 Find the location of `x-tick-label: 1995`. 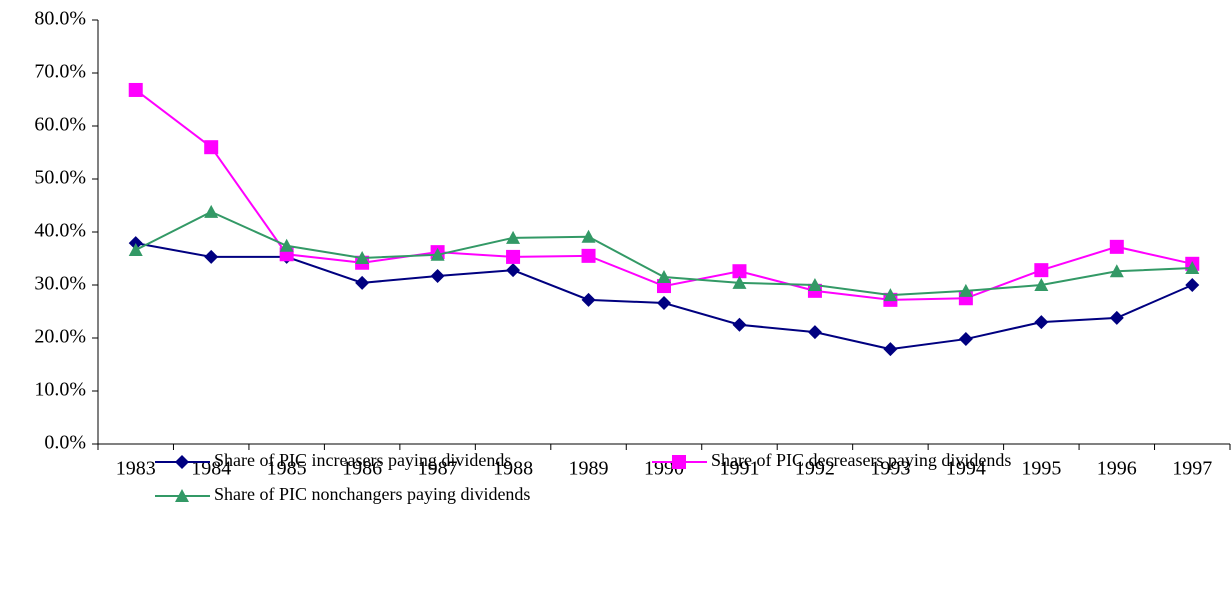

x-tick-label: 1995 is located at coordinates (1041, 469).